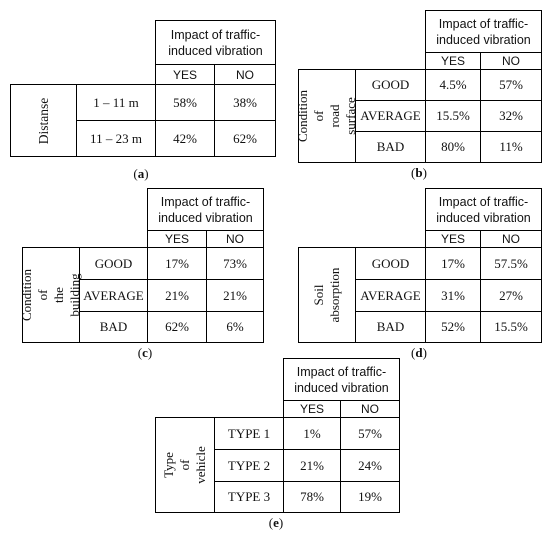  Describe the element at coordinates (141, 173) in the screenshot. I see `table-a-caption: (a)` at that location.